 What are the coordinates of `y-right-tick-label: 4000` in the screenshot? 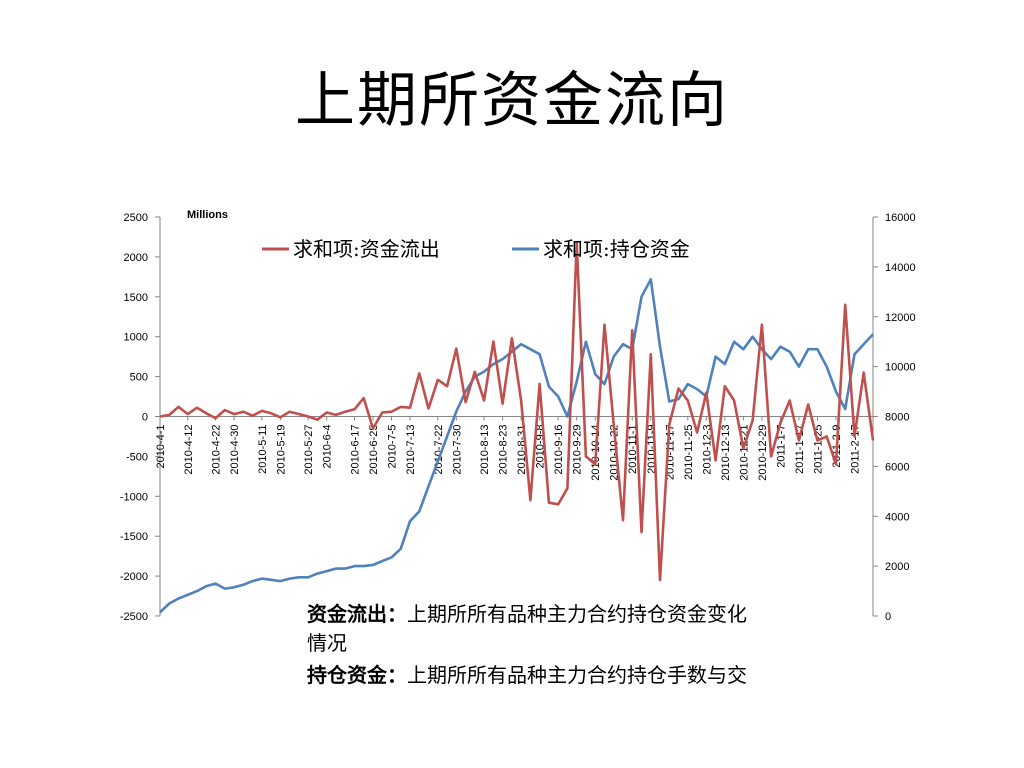 It's located at (897, 517).